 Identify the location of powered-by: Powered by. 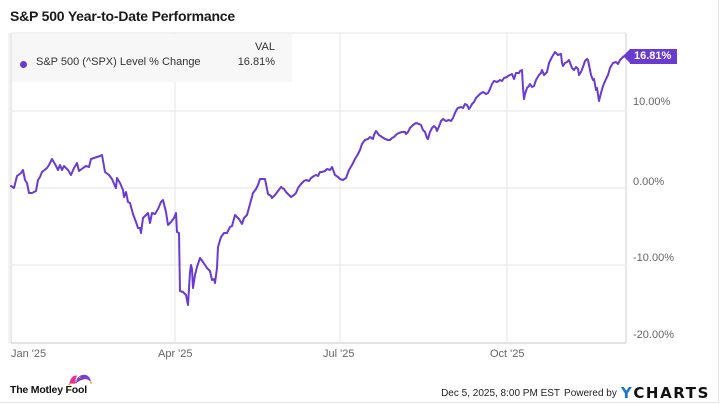
(590, 393).